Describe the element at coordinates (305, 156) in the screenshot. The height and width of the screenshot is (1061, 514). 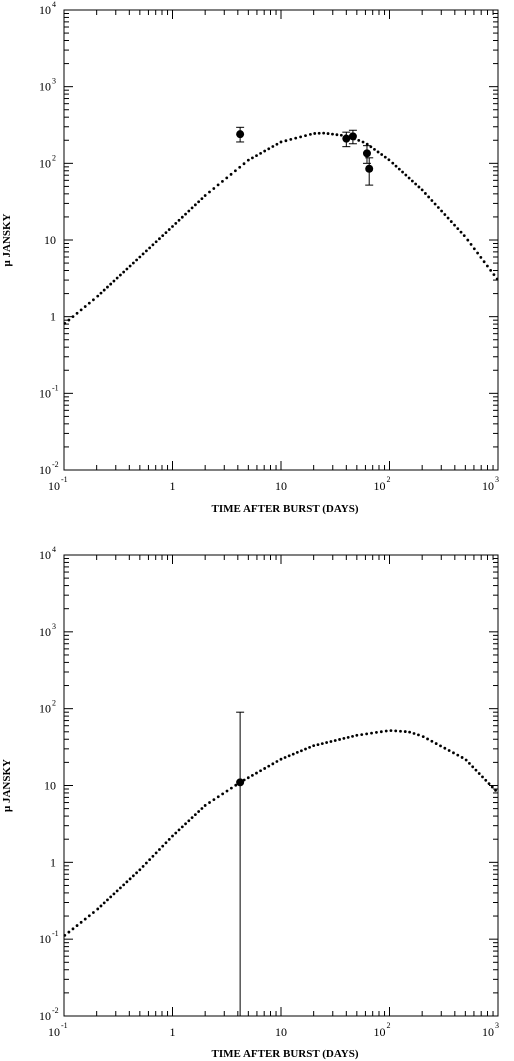
I see `observed-points` at that location.